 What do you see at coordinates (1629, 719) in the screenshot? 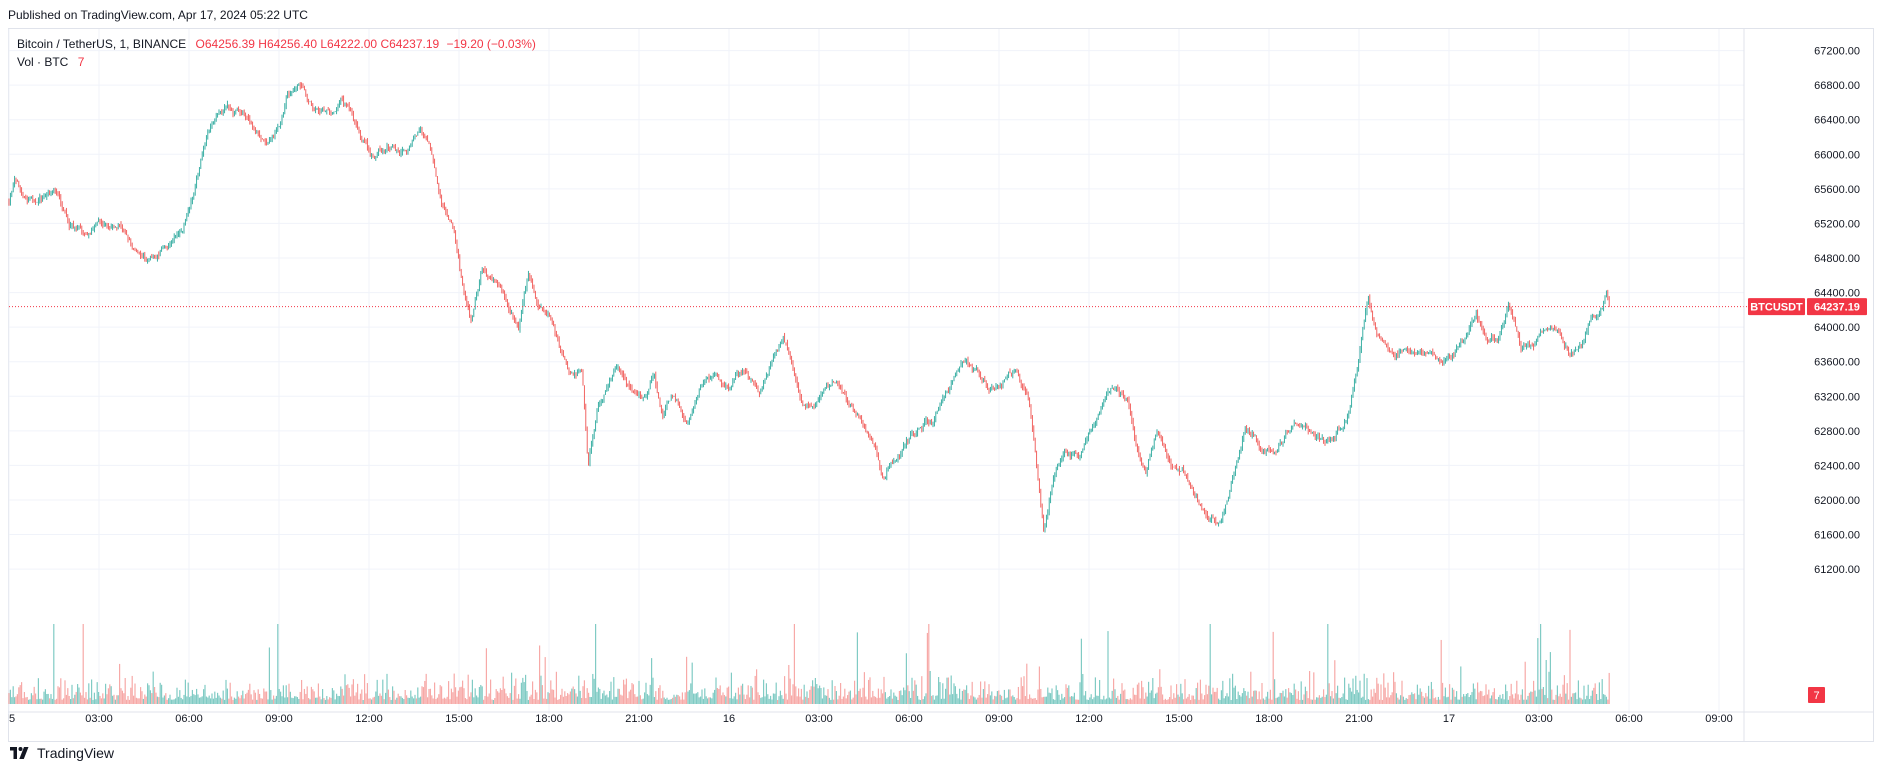
I see `x-tick-label: 06:00` at bounding box center [1629, 719].